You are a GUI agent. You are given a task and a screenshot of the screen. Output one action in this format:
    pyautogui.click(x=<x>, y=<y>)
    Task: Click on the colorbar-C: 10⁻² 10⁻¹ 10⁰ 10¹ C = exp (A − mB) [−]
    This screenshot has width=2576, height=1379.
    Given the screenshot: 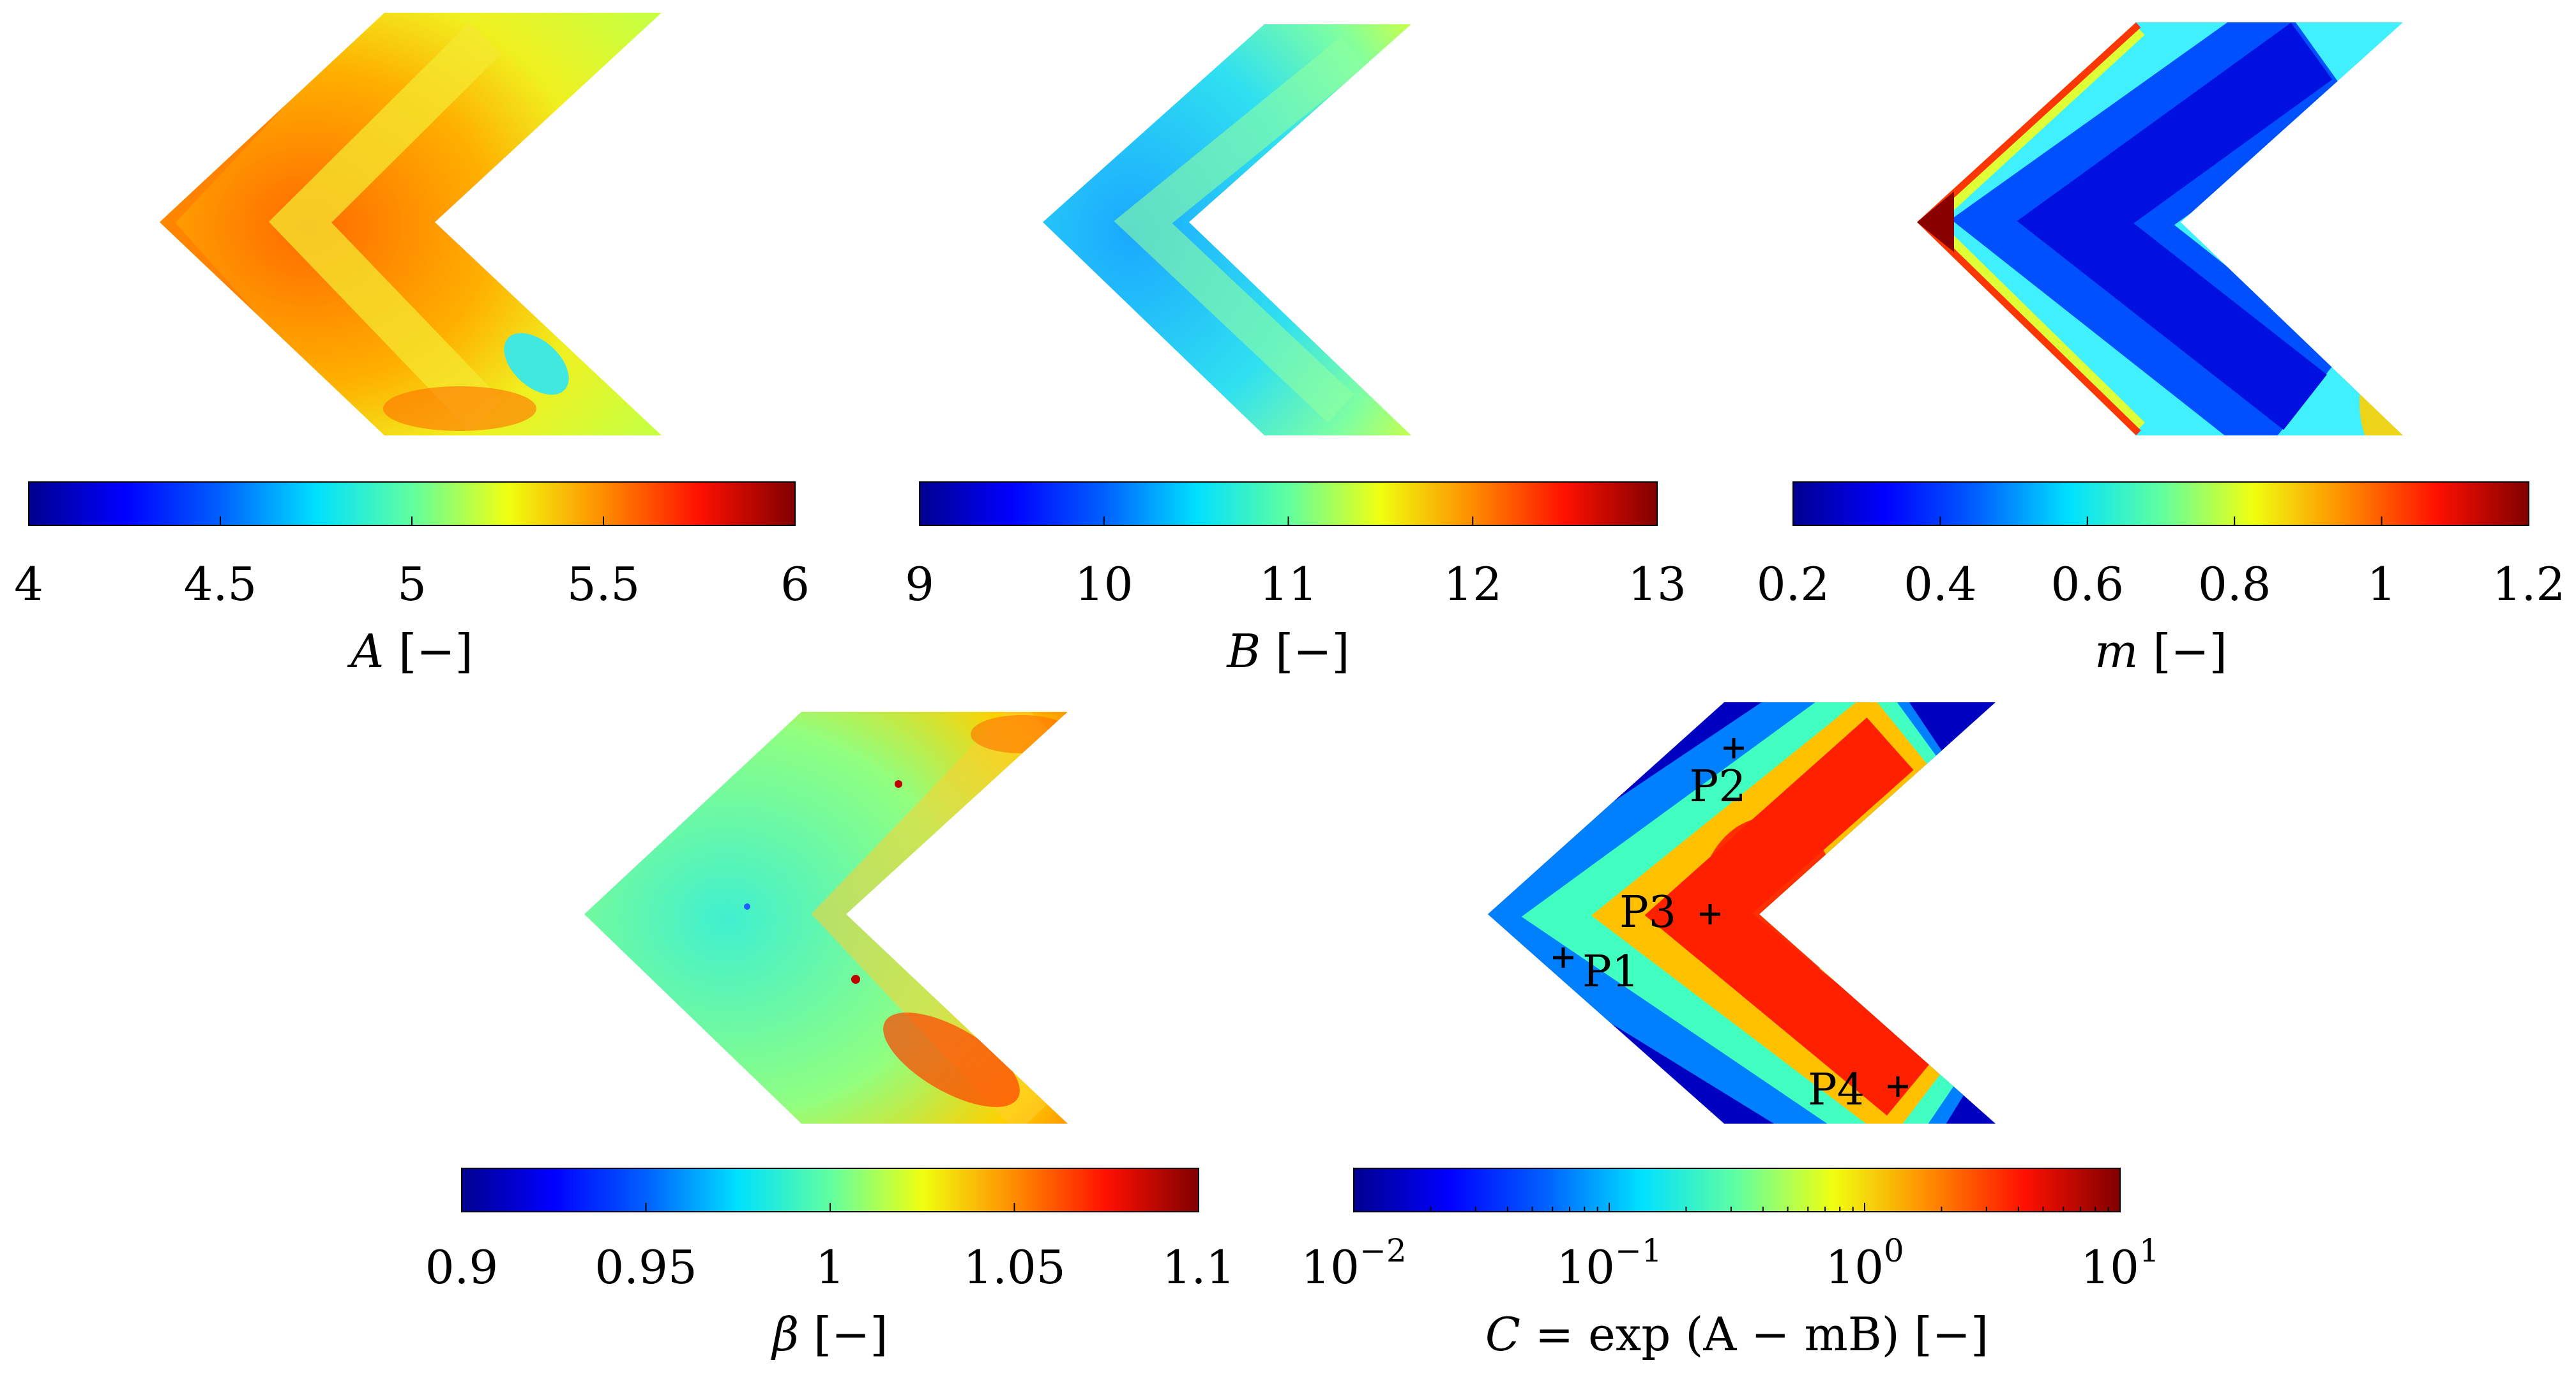 What is the action you would take?
    pyautogui.click(x=1731, y=1265)
    